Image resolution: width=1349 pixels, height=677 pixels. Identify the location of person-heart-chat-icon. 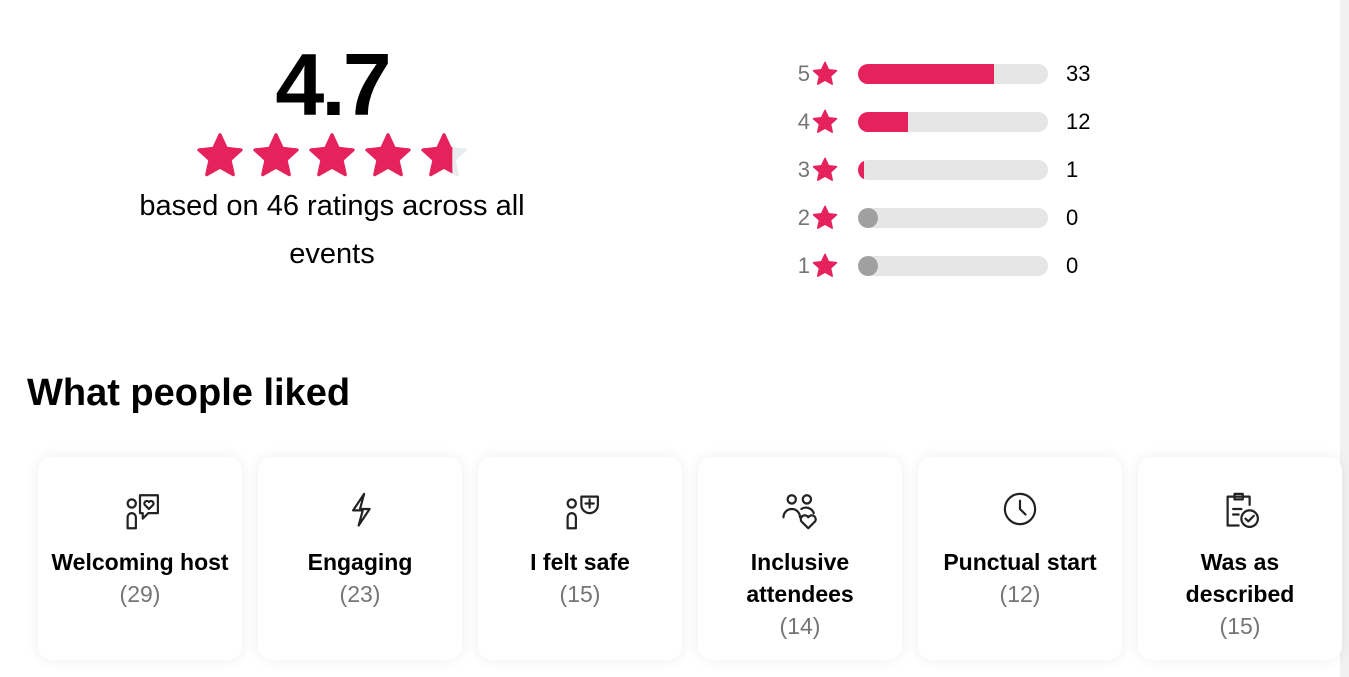
(142, 512).